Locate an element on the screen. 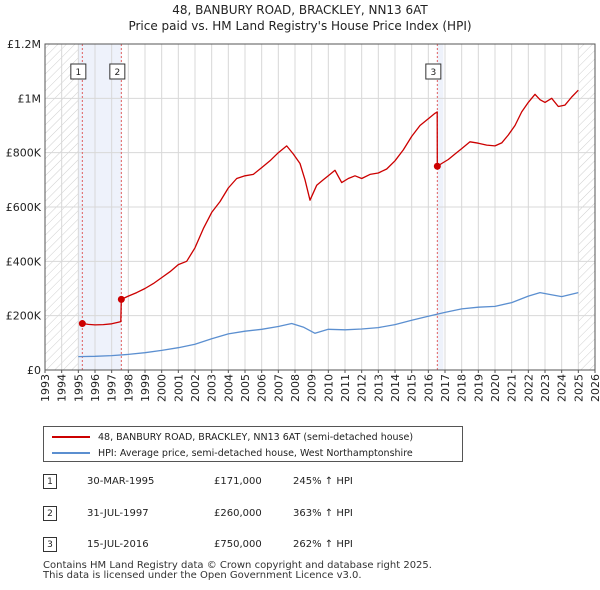 The height and width of the screenshot is (590, 600). x-tick-label: 2023 is located at coordinates (545, 388).